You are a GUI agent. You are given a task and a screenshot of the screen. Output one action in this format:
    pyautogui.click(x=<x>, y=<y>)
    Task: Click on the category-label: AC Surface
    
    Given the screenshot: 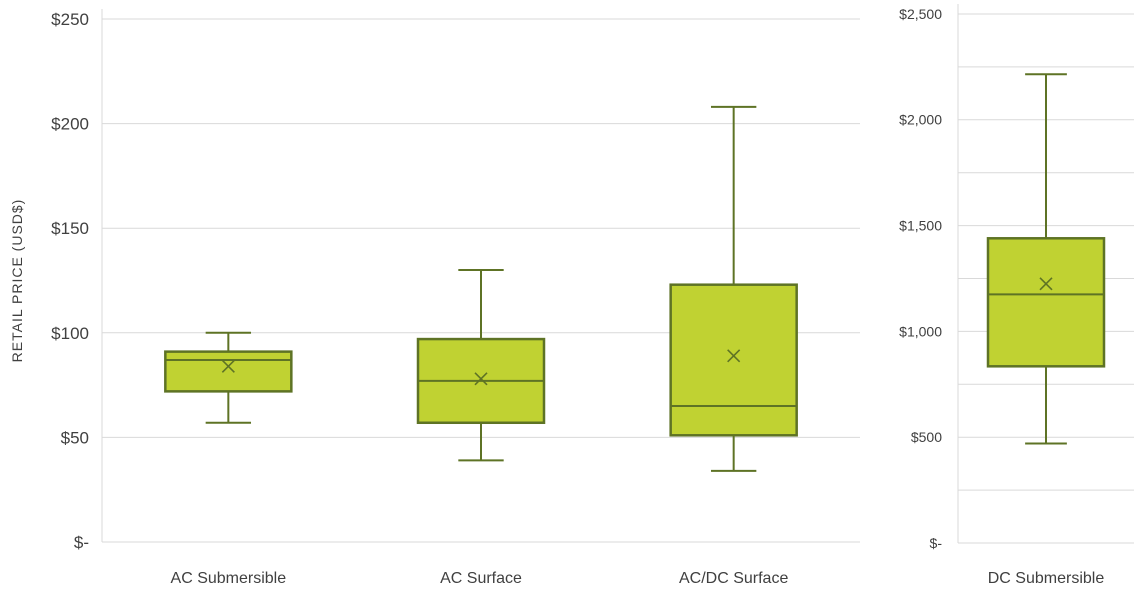 What is the action you would take?
    pyautogui.click(x=481, y=578)
    